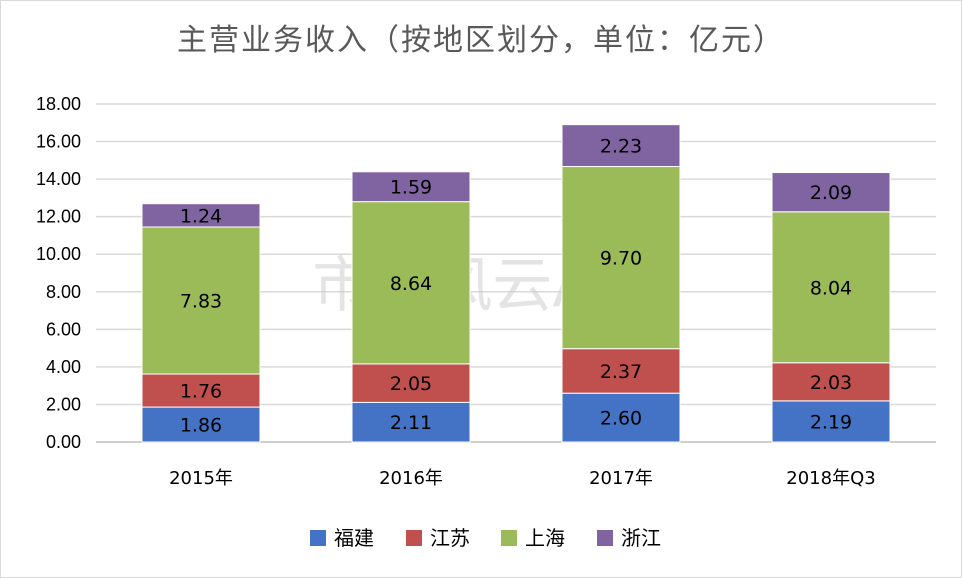 This screenshot has width=962, height=578. What do you see at coordinates (58, 217) in the screenshot?
I see `y-tick-label: 12.00` at bounding box center [58, 217].